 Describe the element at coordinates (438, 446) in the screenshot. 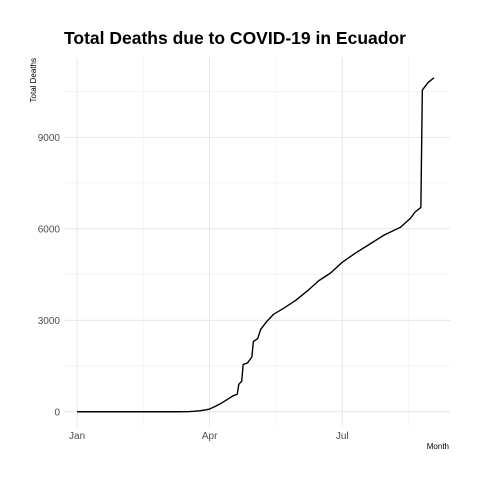

I see `x-axis-label: Month` at that location.